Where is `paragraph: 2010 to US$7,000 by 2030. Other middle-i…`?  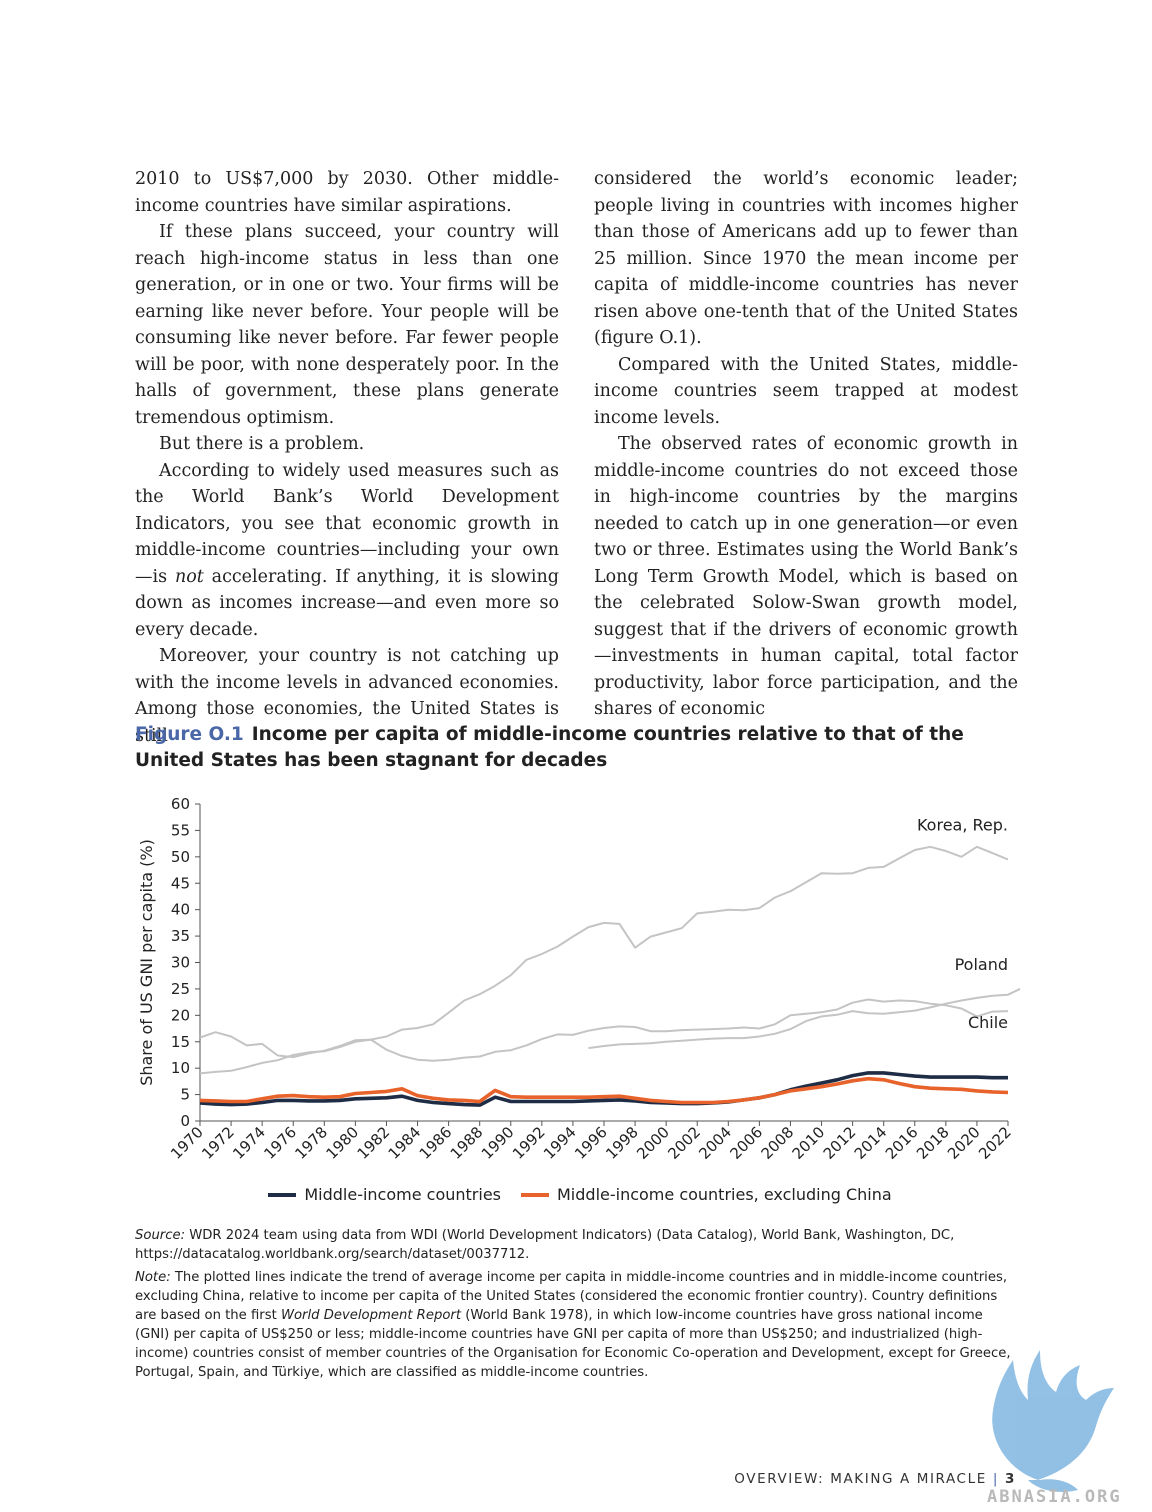
paragraph: 2010 to US$7,000 by 2030. Other middle-i… is located at coordinates (347, 192).